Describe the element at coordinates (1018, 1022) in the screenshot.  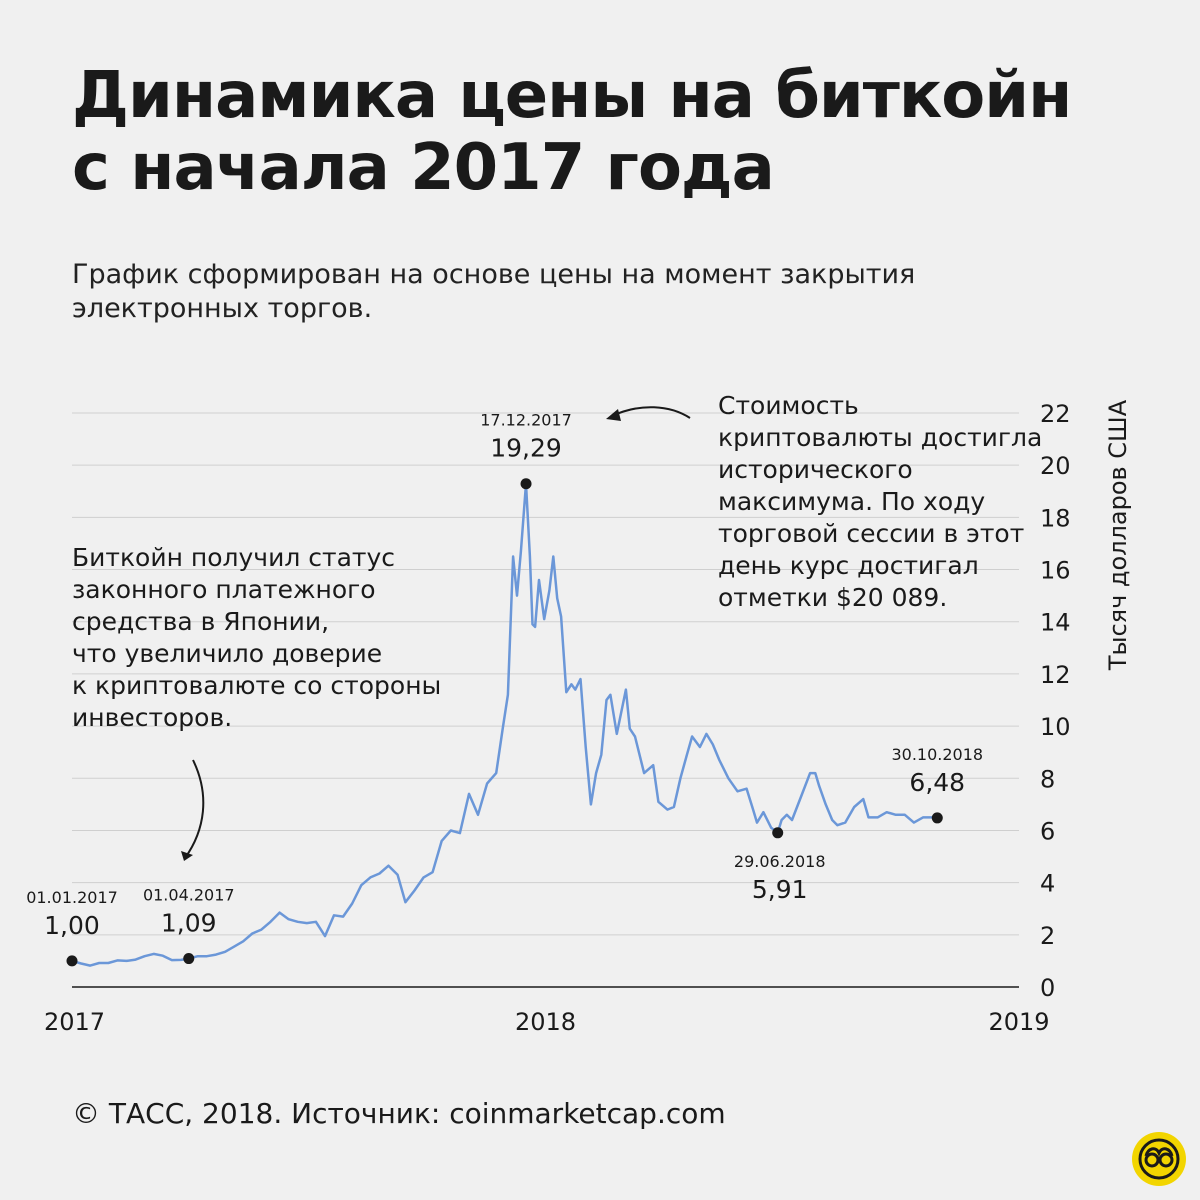
I see `x-tick-label: 2019` at that location.